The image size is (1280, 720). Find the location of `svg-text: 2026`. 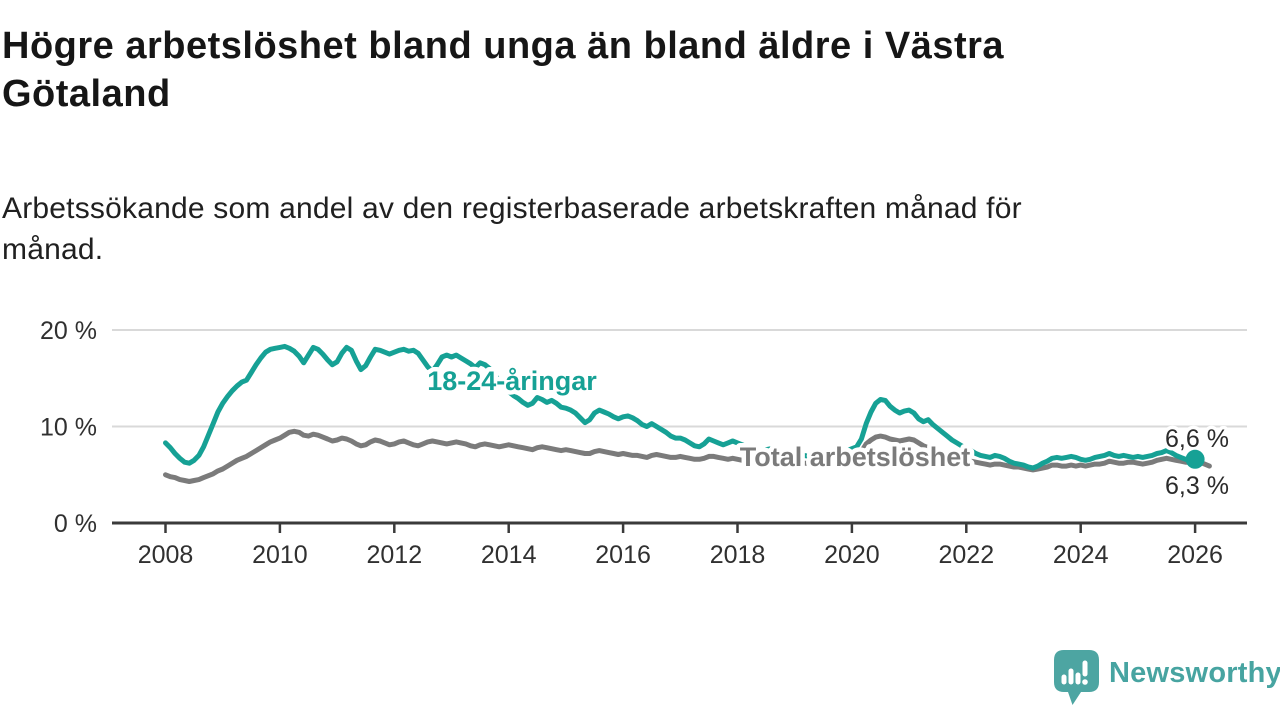

svg-text: 2026 is located at coordinates (1195, 555).